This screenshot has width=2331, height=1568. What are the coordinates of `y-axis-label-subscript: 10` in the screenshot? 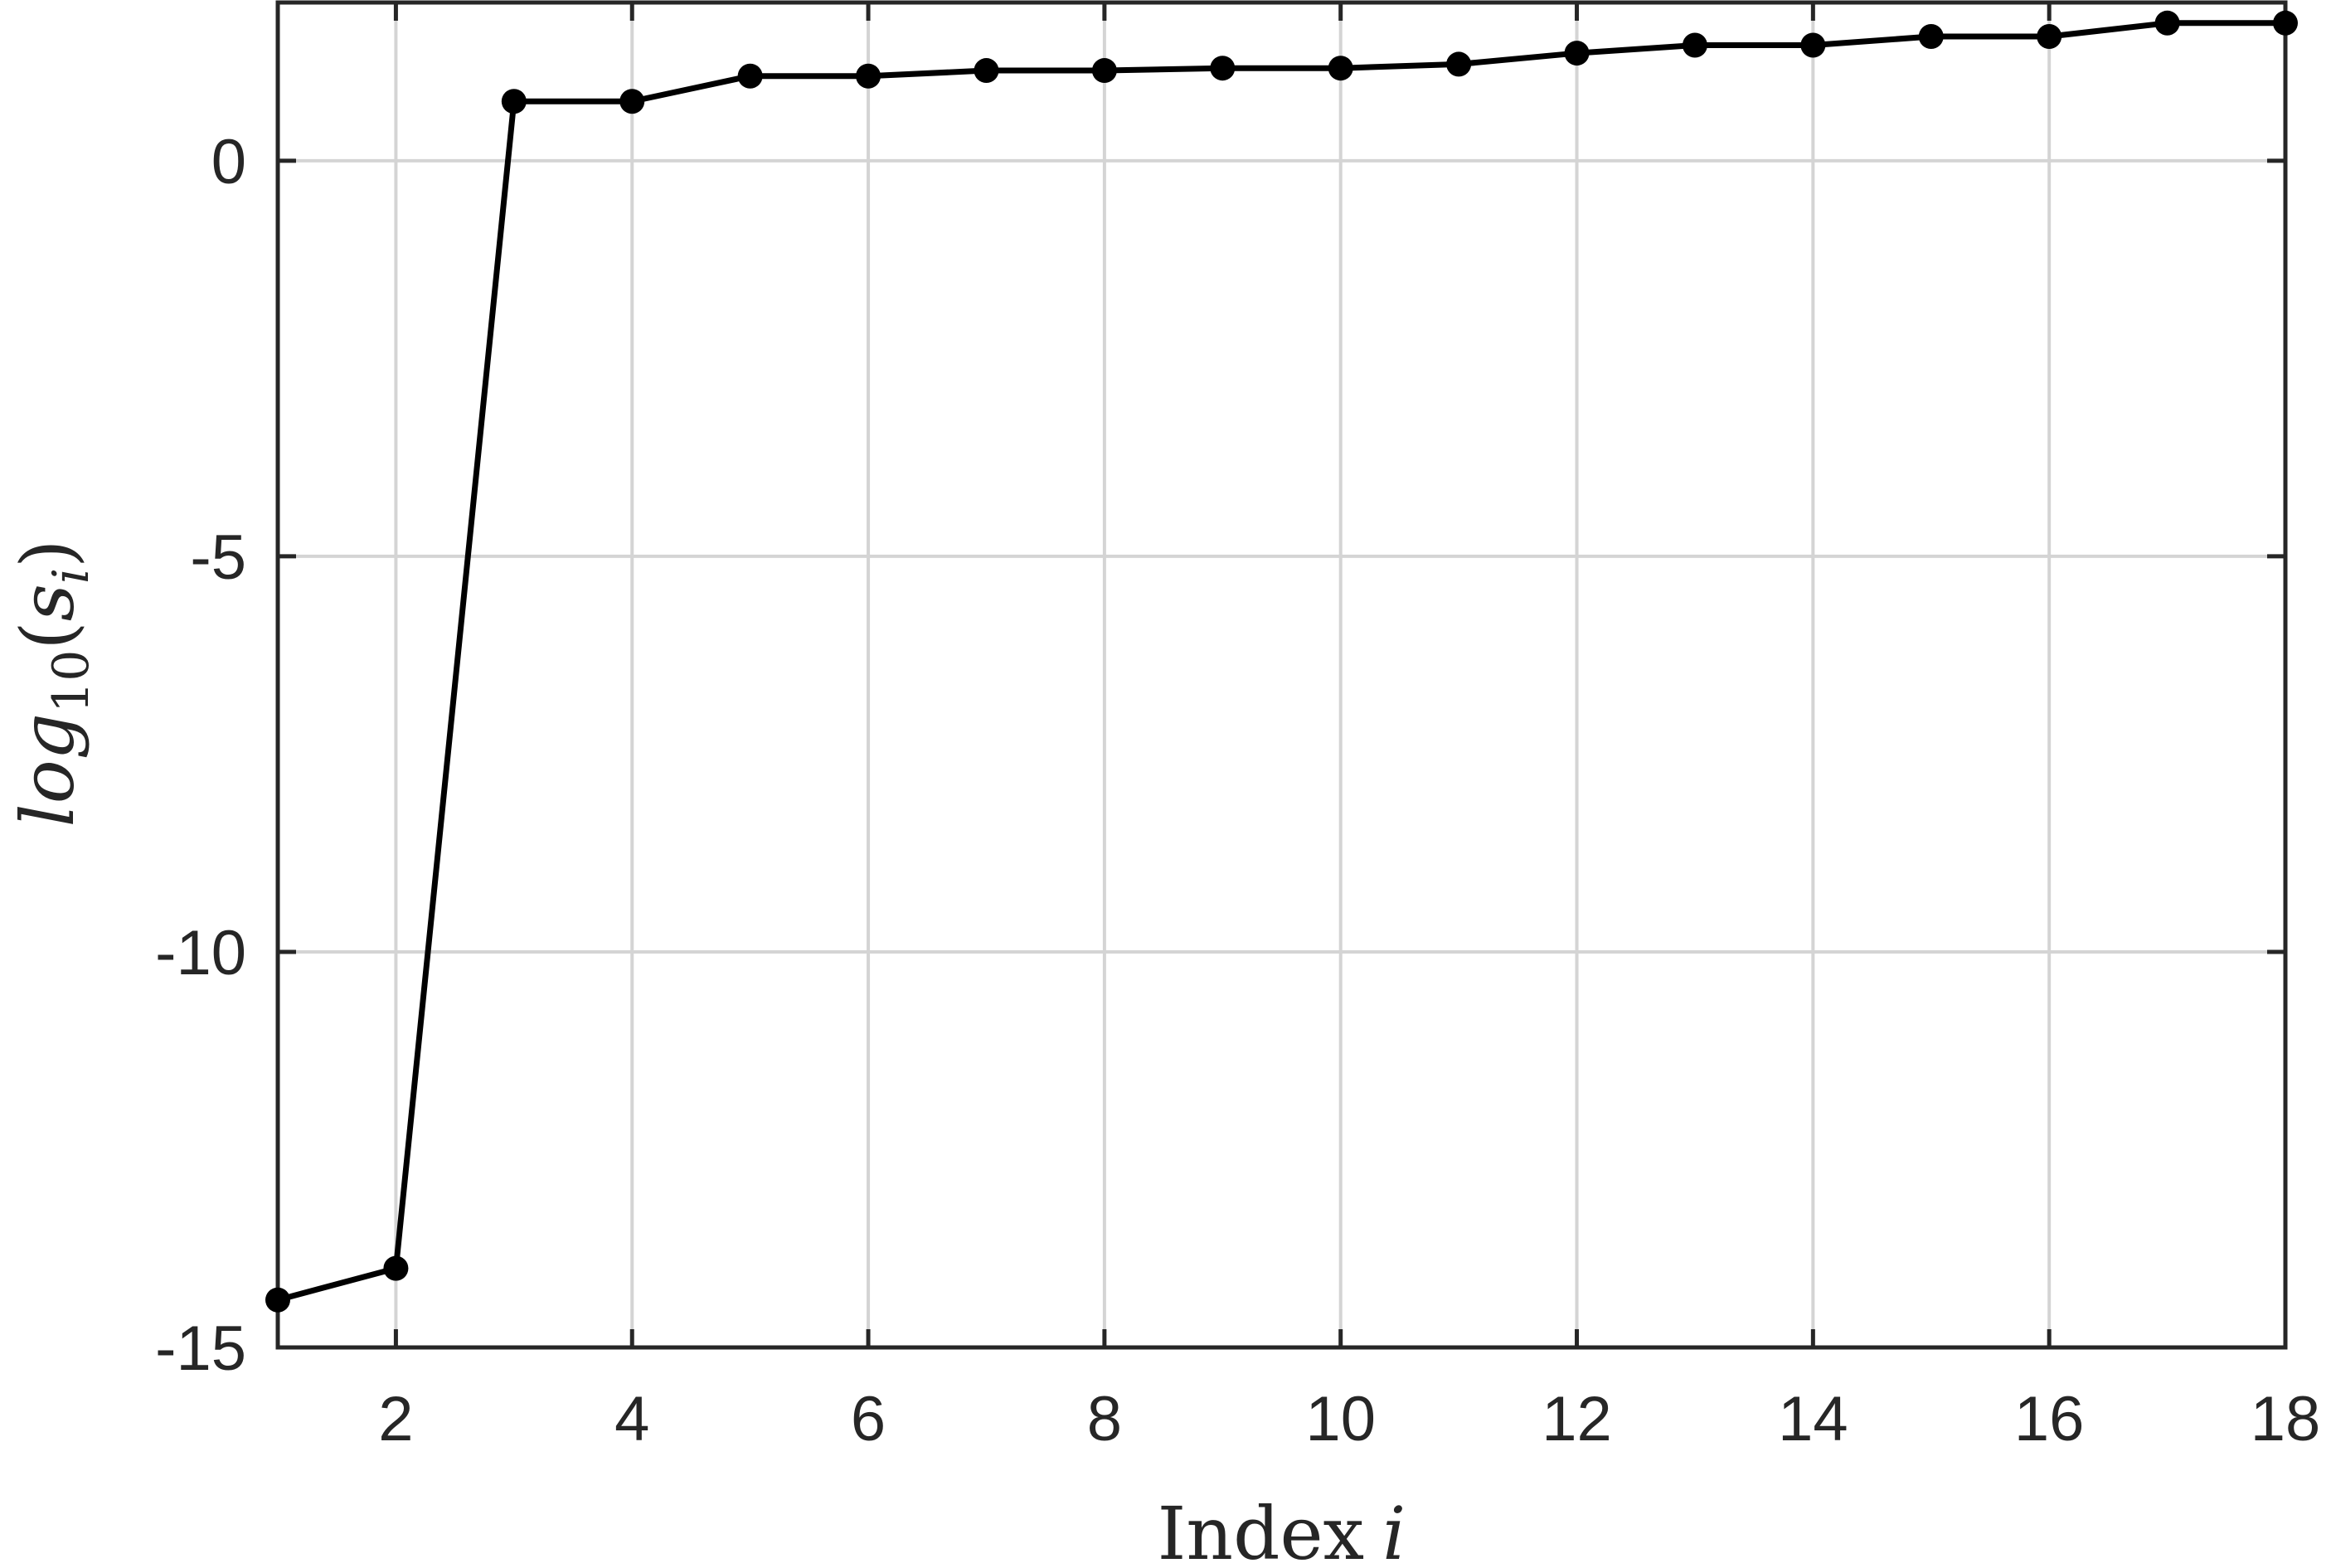 It's located at (71, 681).